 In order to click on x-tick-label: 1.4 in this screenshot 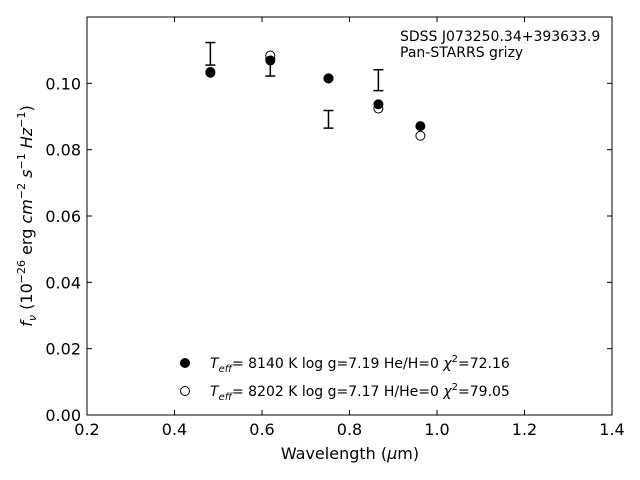, I will do `click(611, 429)`.